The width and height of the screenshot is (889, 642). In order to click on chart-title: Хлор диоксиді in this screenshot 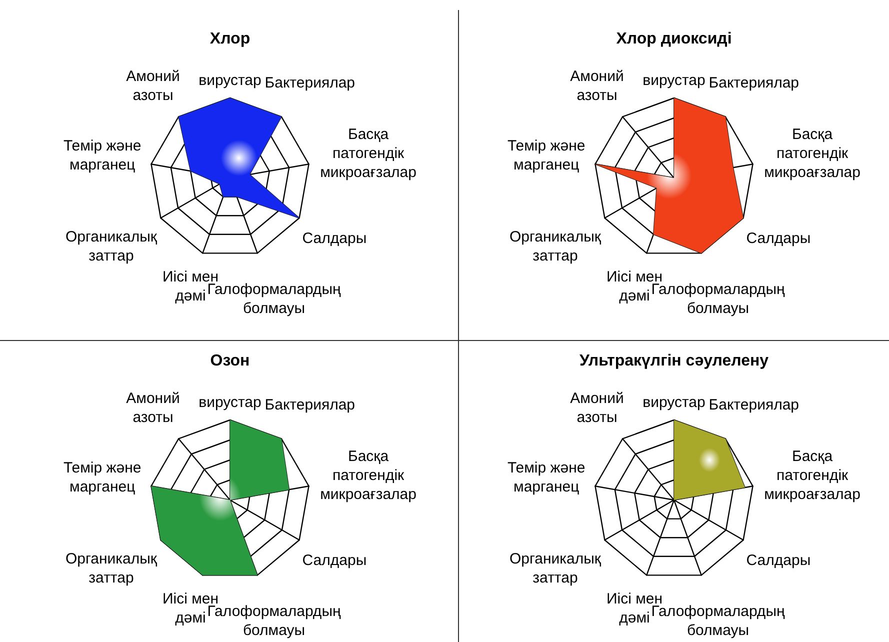, I will do `click(674, 39)`.